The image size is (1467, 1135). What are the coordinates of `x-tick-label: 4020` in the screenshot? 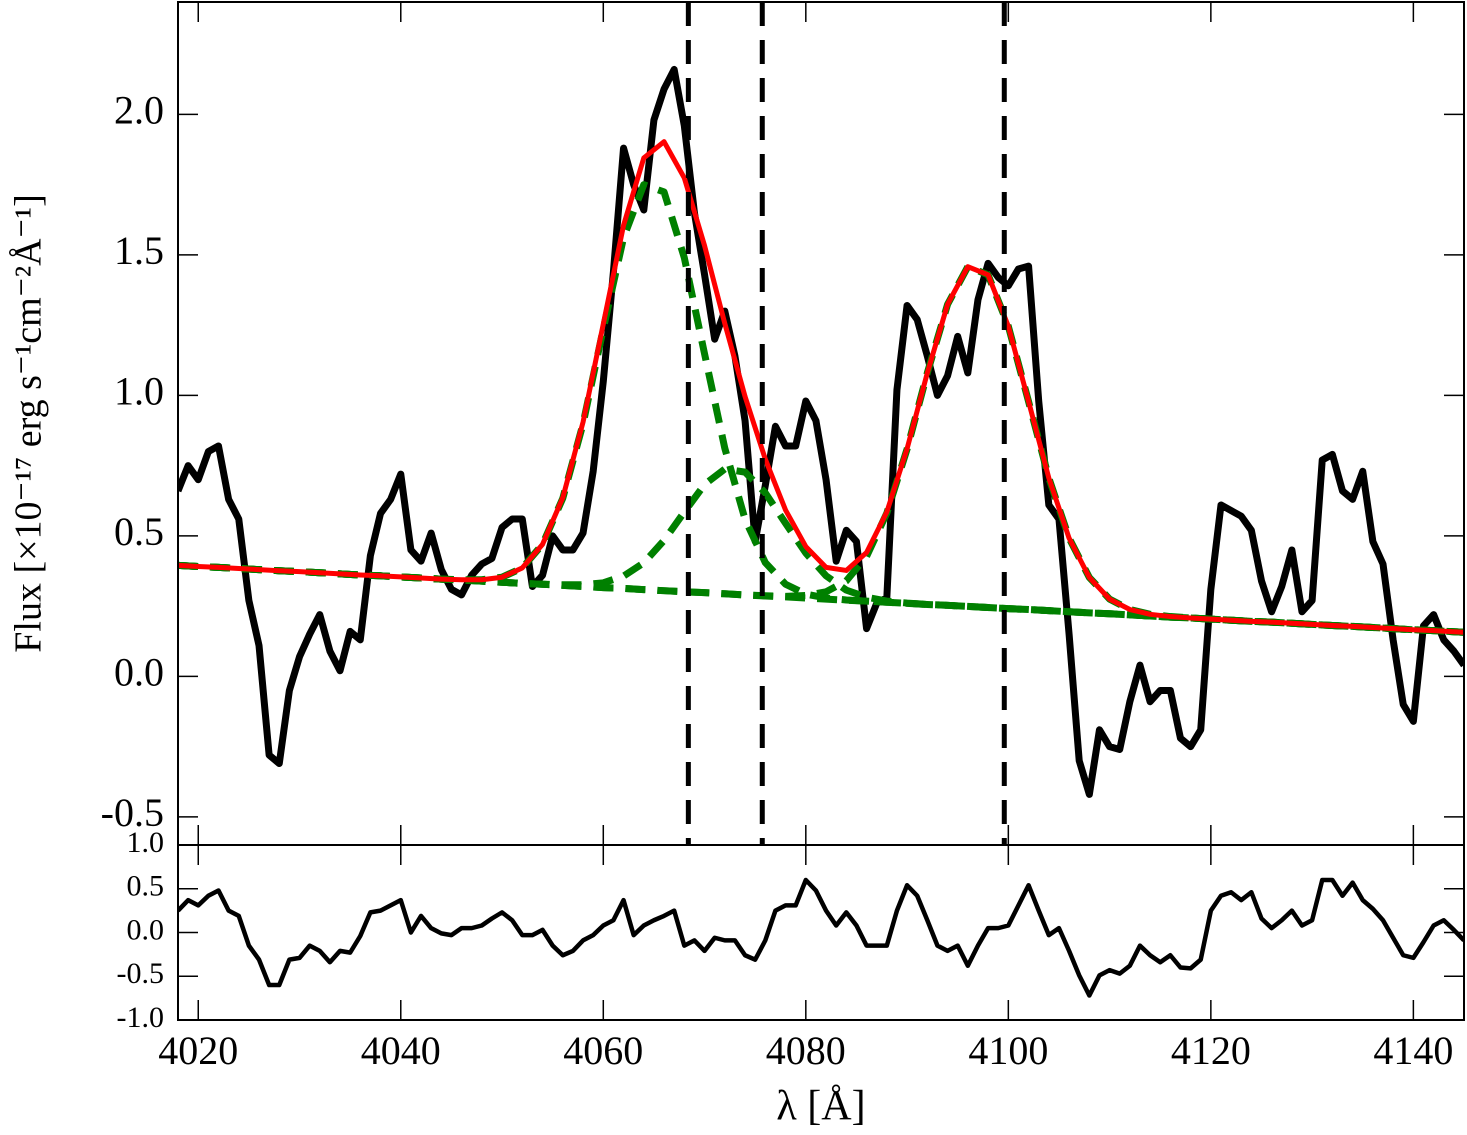 It's located at (198, 1050).